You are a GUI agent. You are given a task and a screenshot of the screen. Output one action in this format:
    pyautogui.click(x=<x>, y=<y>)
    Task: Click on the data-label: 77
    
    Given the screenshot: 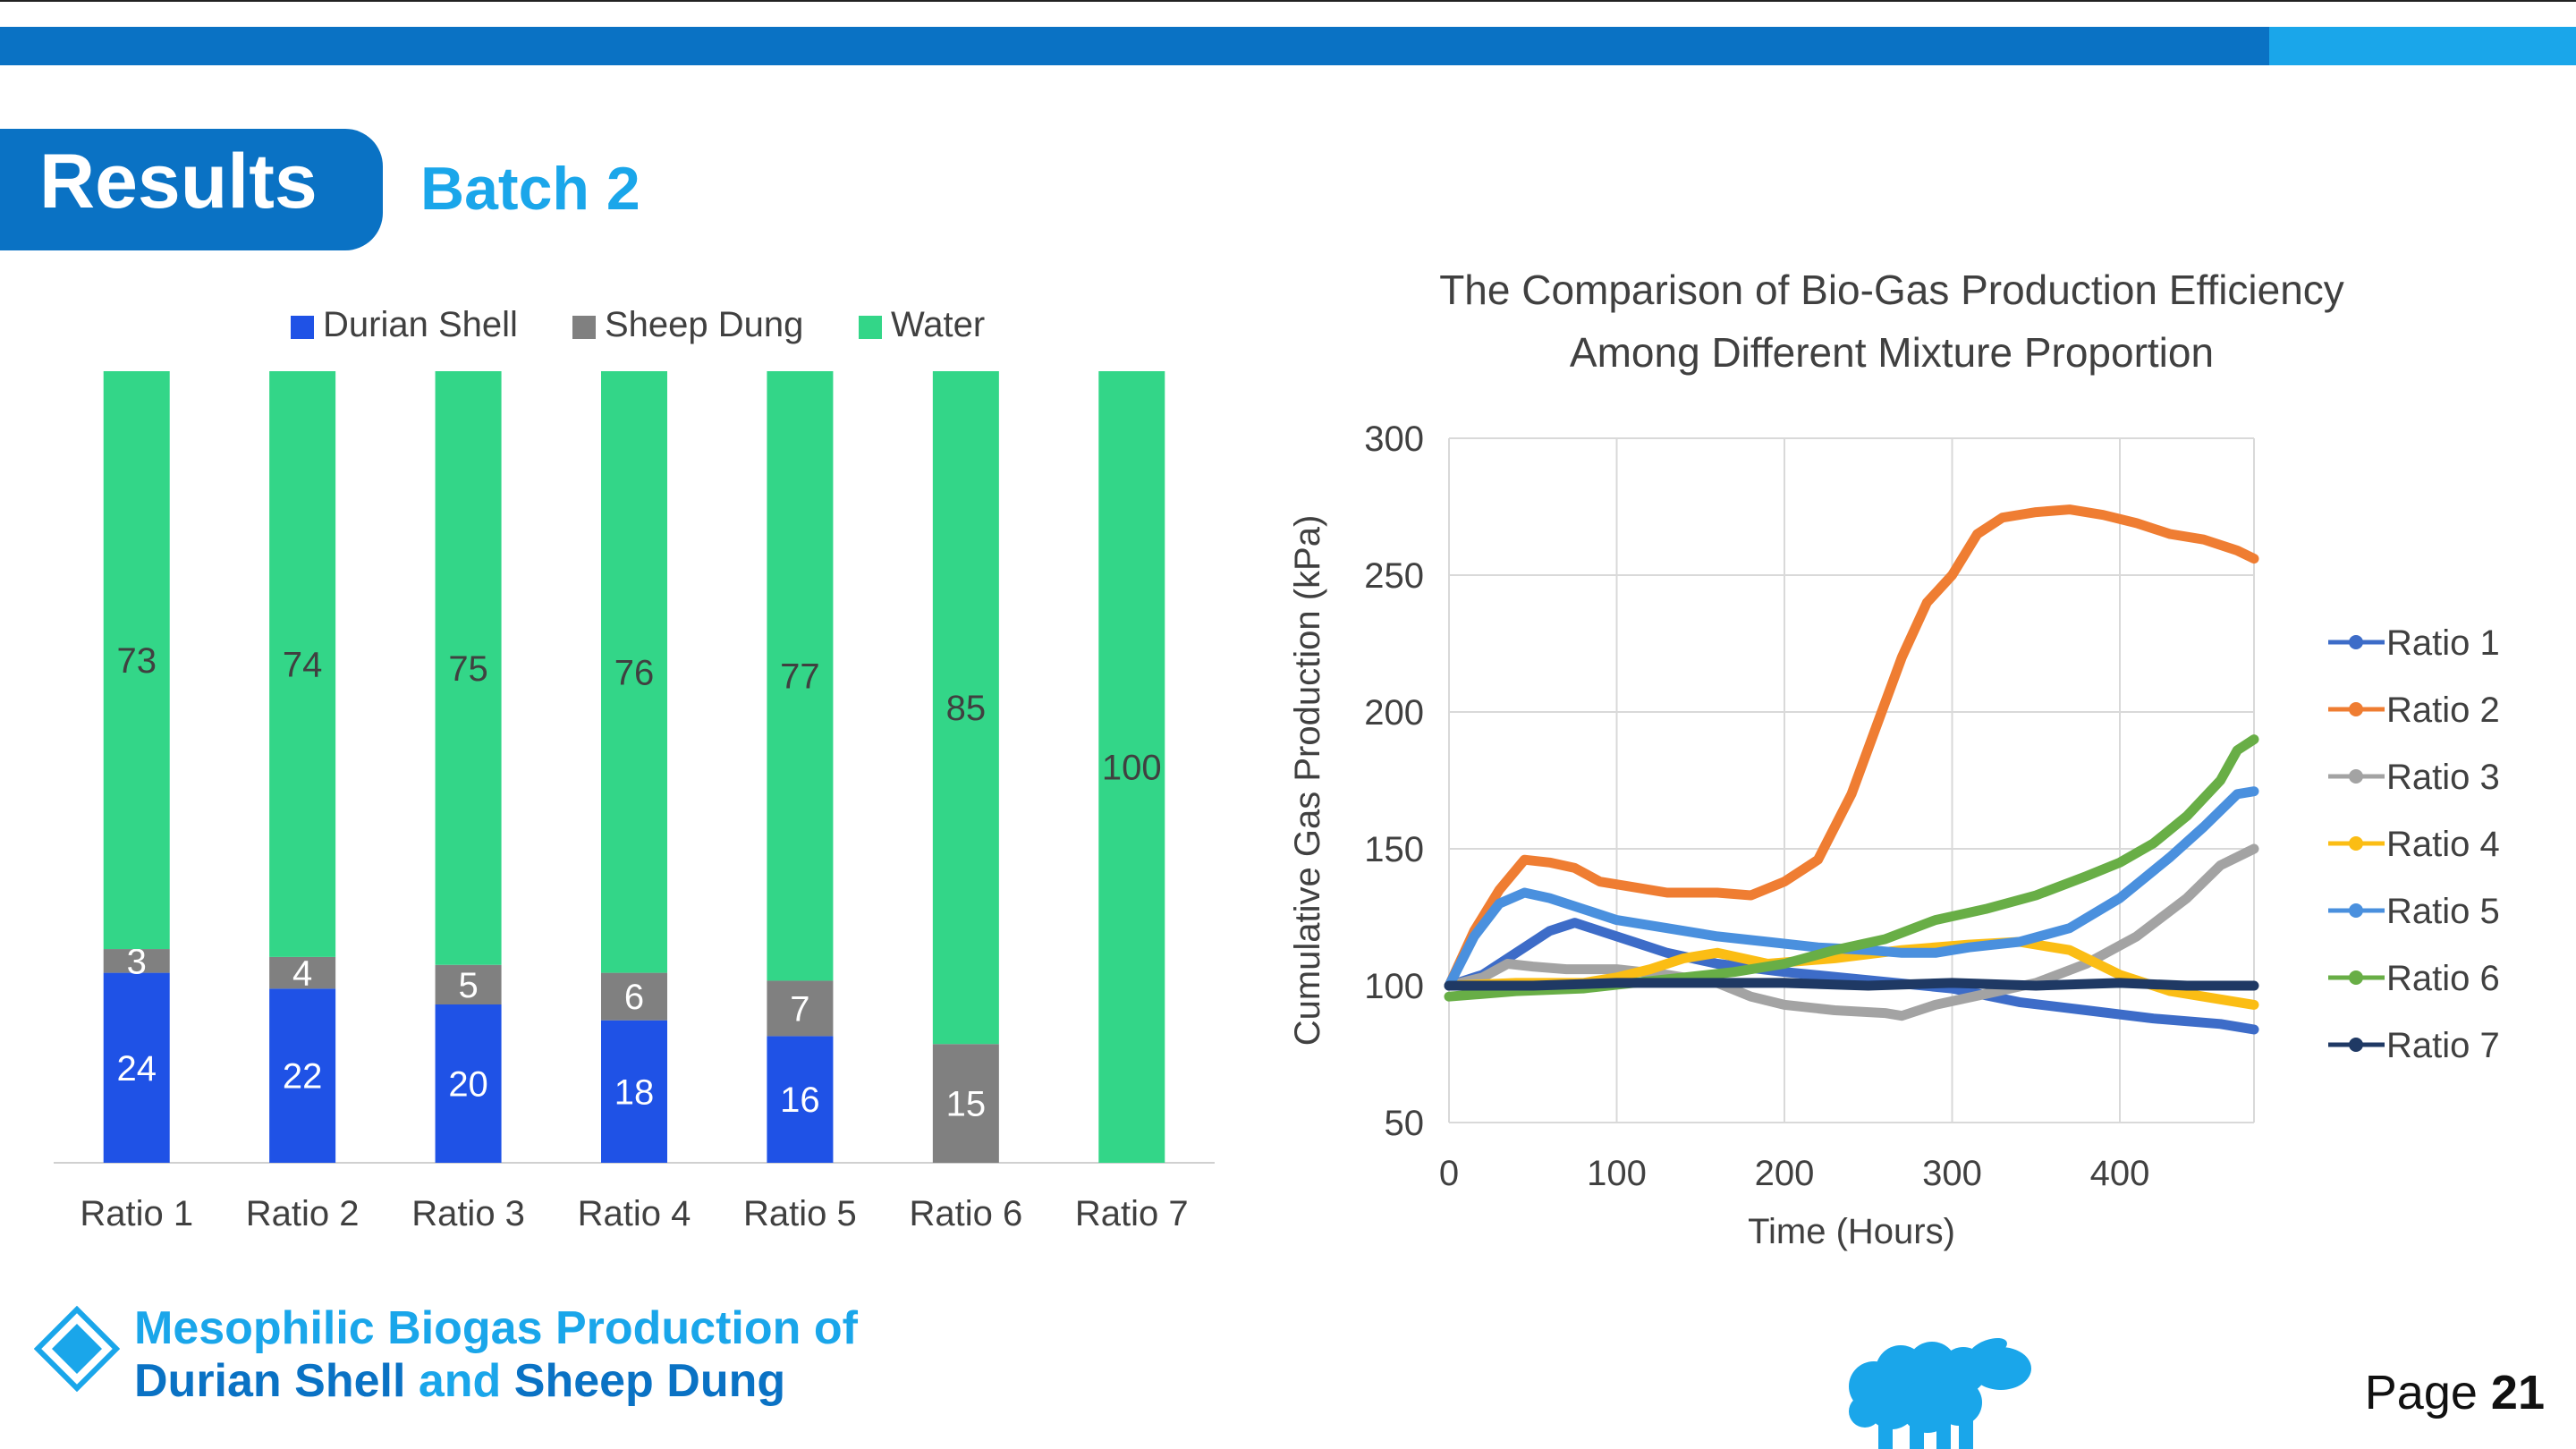 What is the action you would take?
    pyautogui.click(x=800, y=677)
    